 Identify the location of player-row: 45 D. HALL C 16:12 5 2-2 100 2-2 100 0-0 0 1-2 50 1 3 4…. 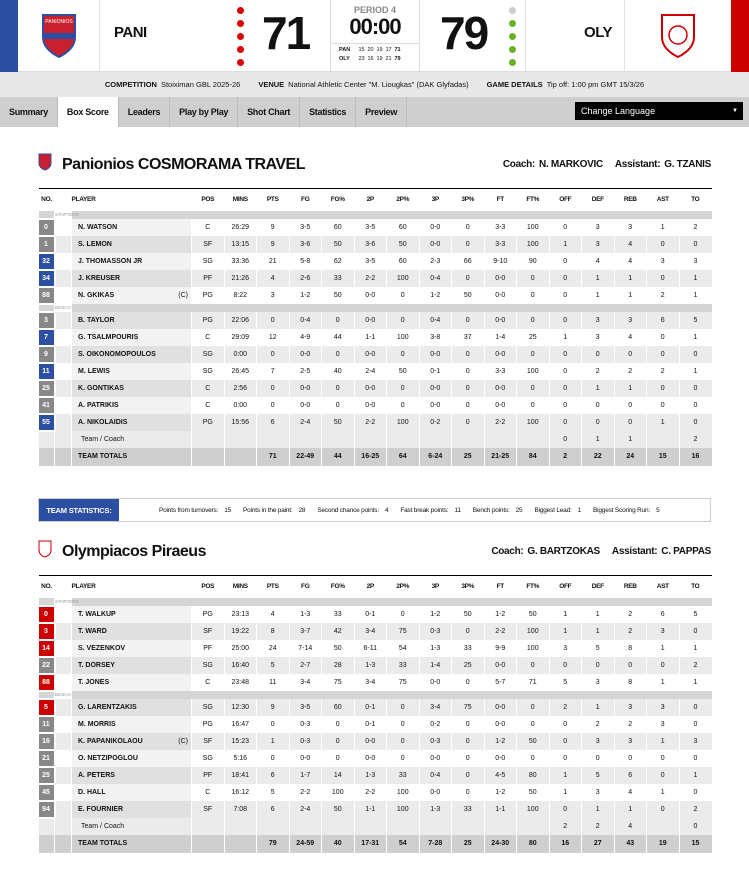
(375, 792).